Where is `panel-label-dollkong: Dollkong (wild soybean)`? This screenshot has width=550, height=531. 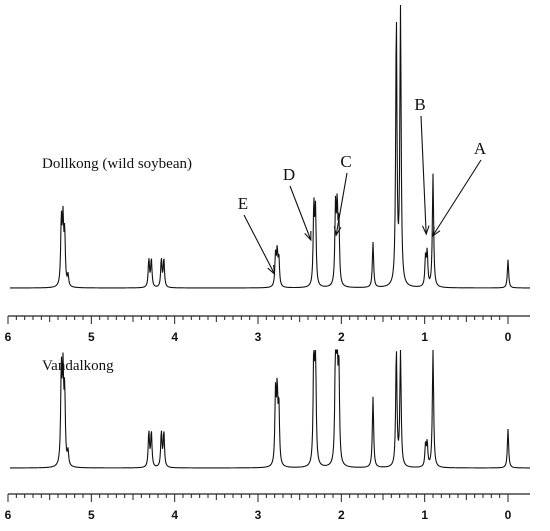
panel-label-dollkong: Dollkong (wild soybean) is located at coordinates (117, 164).